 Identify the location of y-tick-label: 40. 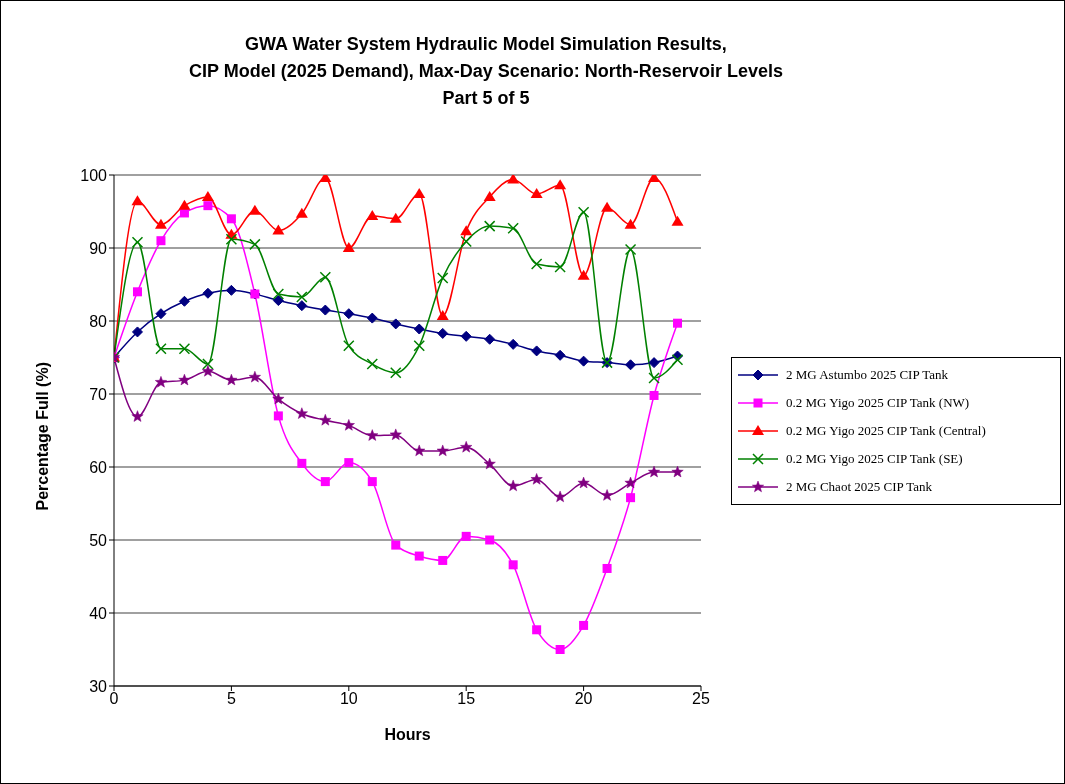
(98, 613).